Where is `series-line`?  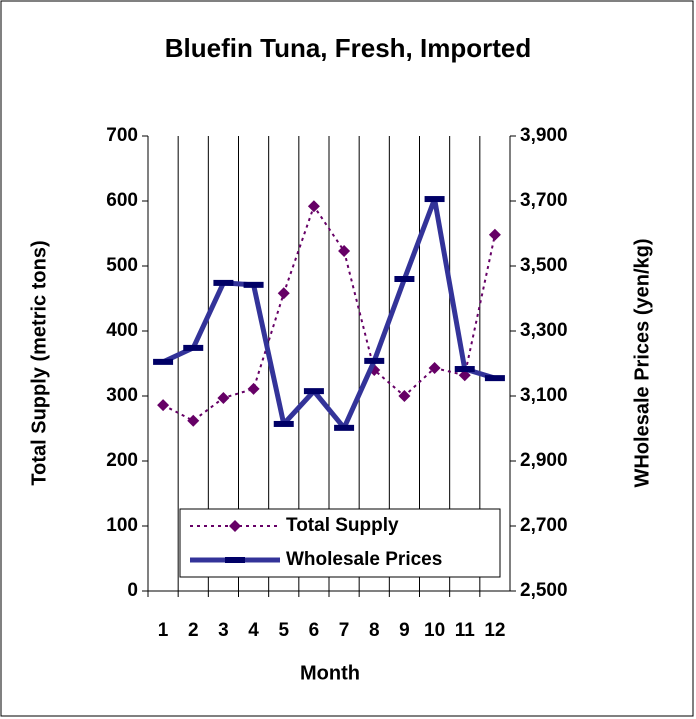 series-line is located at coordinates (329, 312).